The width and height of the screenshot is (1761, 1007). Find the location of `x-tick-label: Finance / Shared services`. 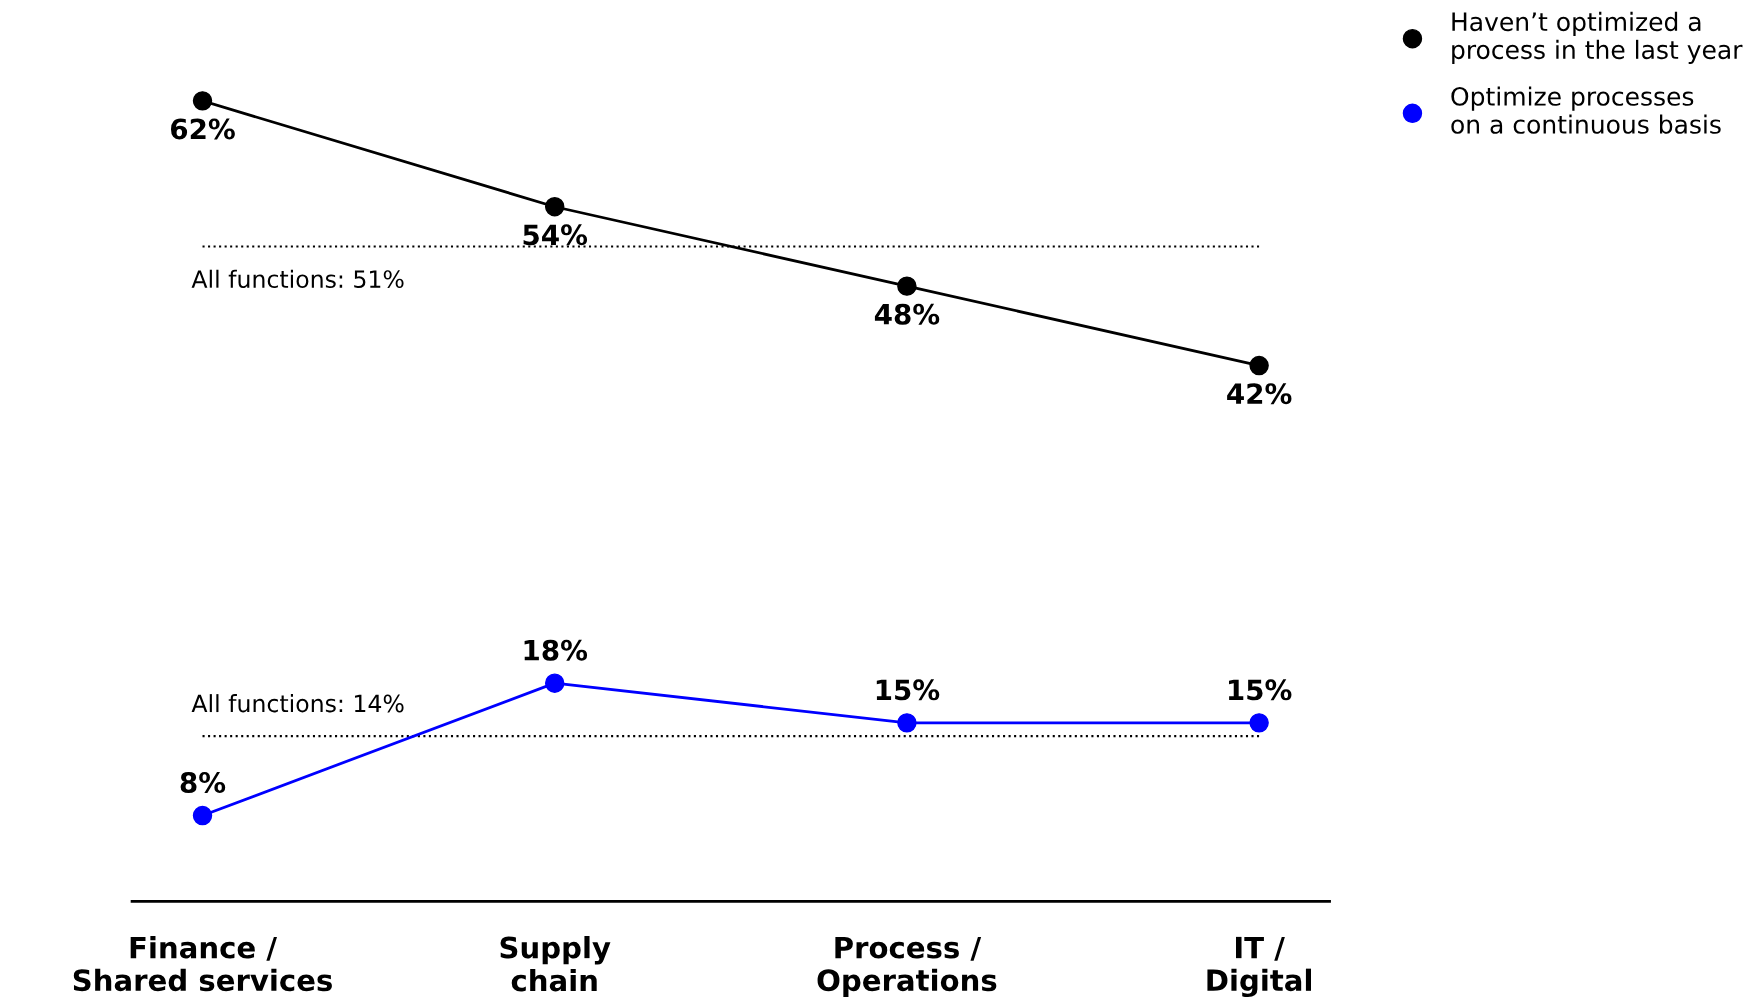

x-tick-label: Finance / Shared services is located at coordinates (202, 963).